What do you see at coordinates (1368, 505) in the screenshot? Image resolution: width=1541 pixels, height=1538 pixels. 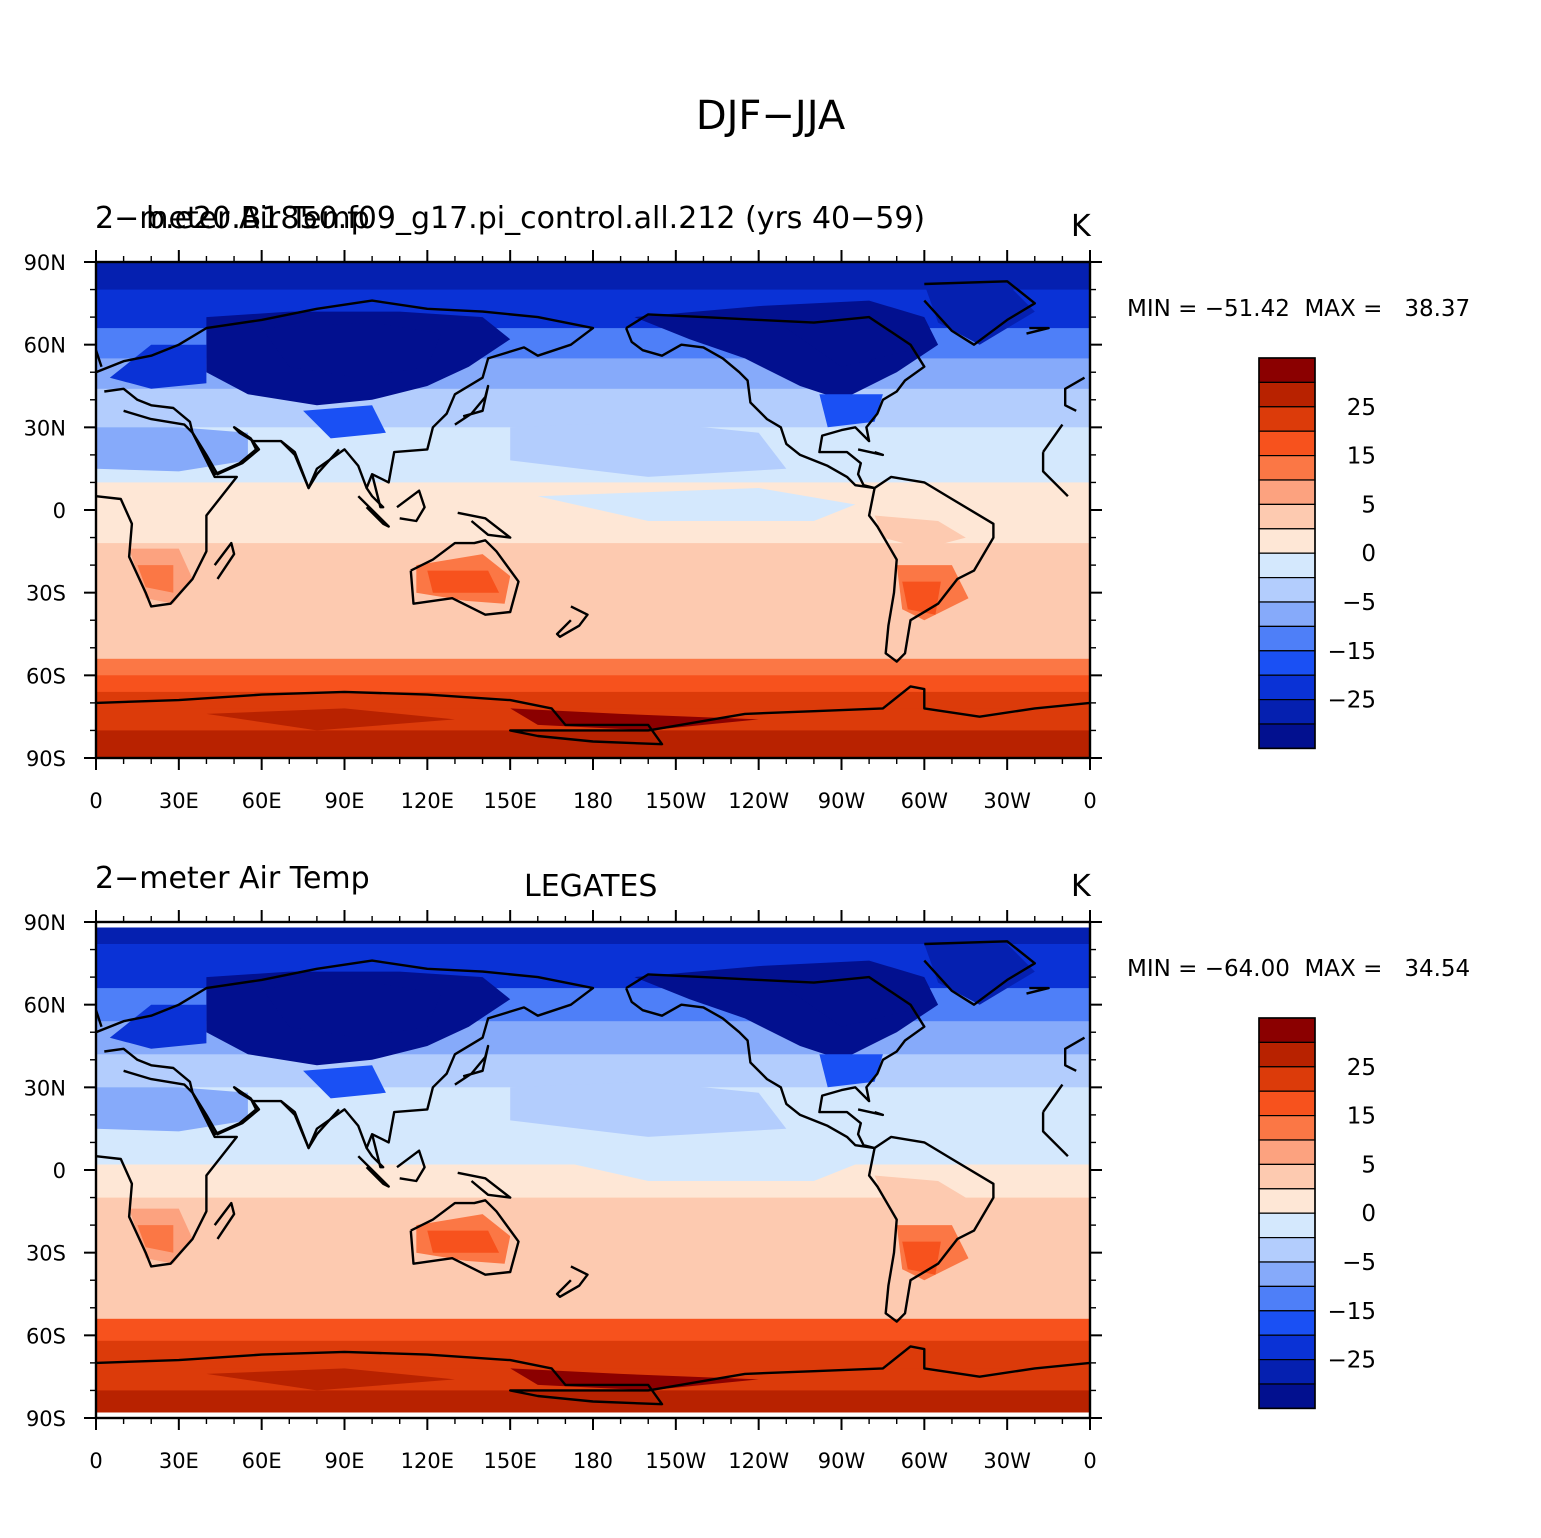 I see `colorbar-label: 5` at bounding box center [1368, 505].